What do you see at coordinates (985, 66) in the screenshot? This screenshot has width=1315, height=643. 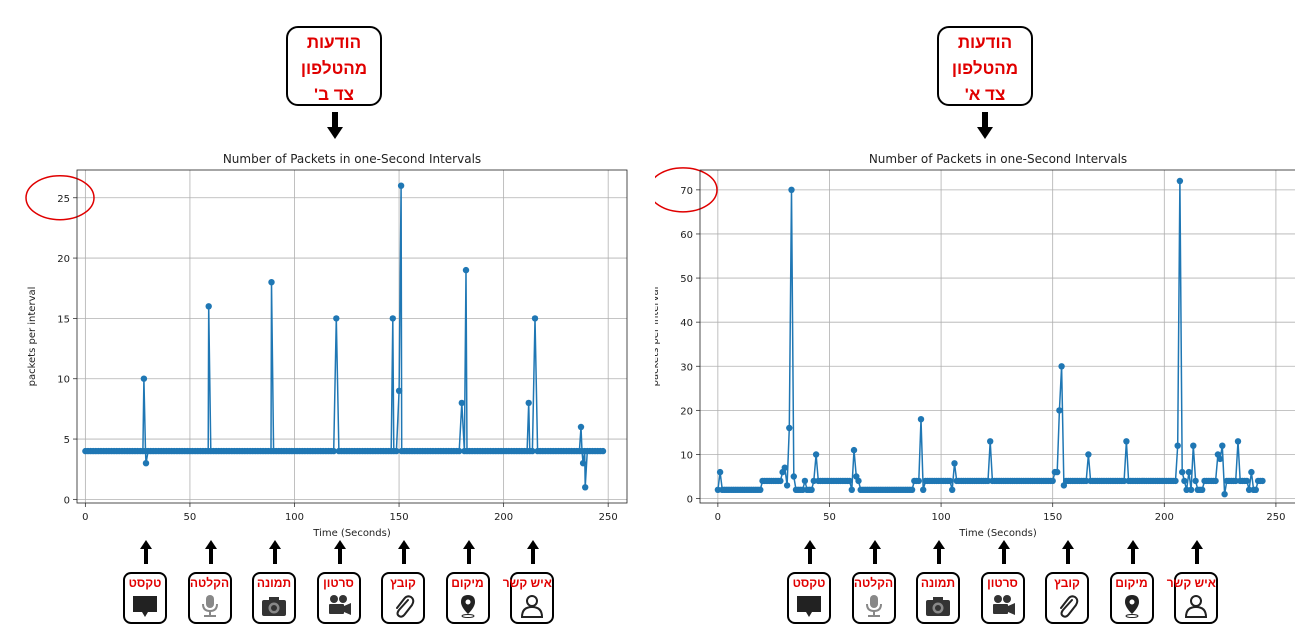 I see `callout-box: הודעות מהטלפון צד א'` at bounding box center [985, 66].